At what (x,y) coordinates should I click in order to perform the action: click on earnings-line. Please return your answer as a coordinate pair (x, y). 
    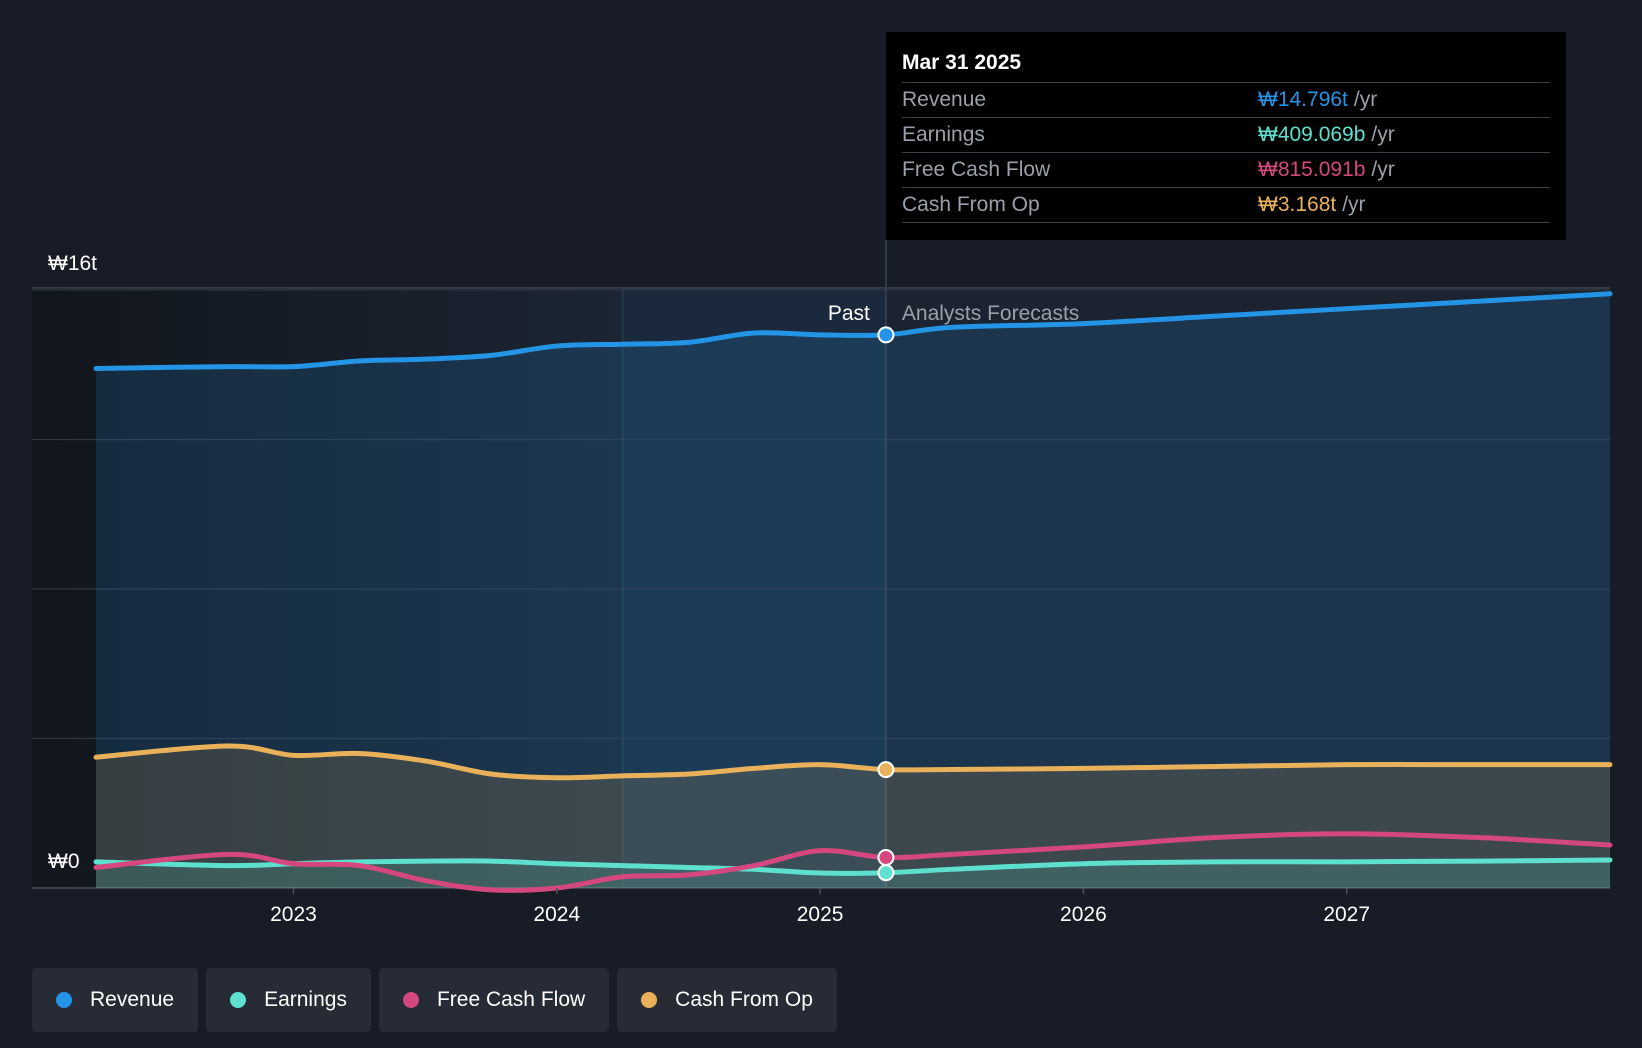
    Looking at the image, I should click on (853, 866).